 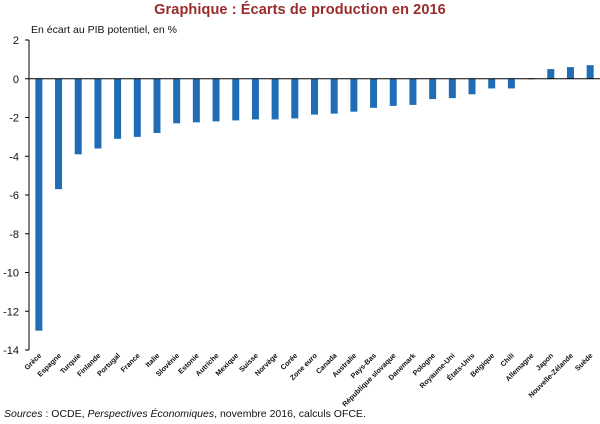 I want to click on bar-canada, so click(x=334, y=96).